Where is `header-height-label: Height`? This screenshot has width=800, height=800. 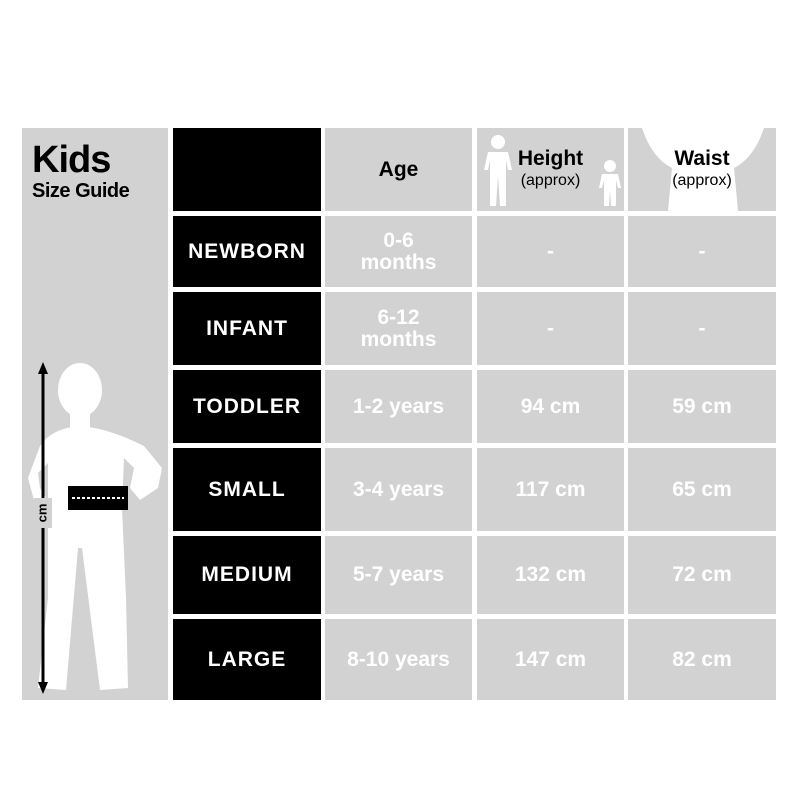
header-height-label: Height is located at coordinates (550, 158).